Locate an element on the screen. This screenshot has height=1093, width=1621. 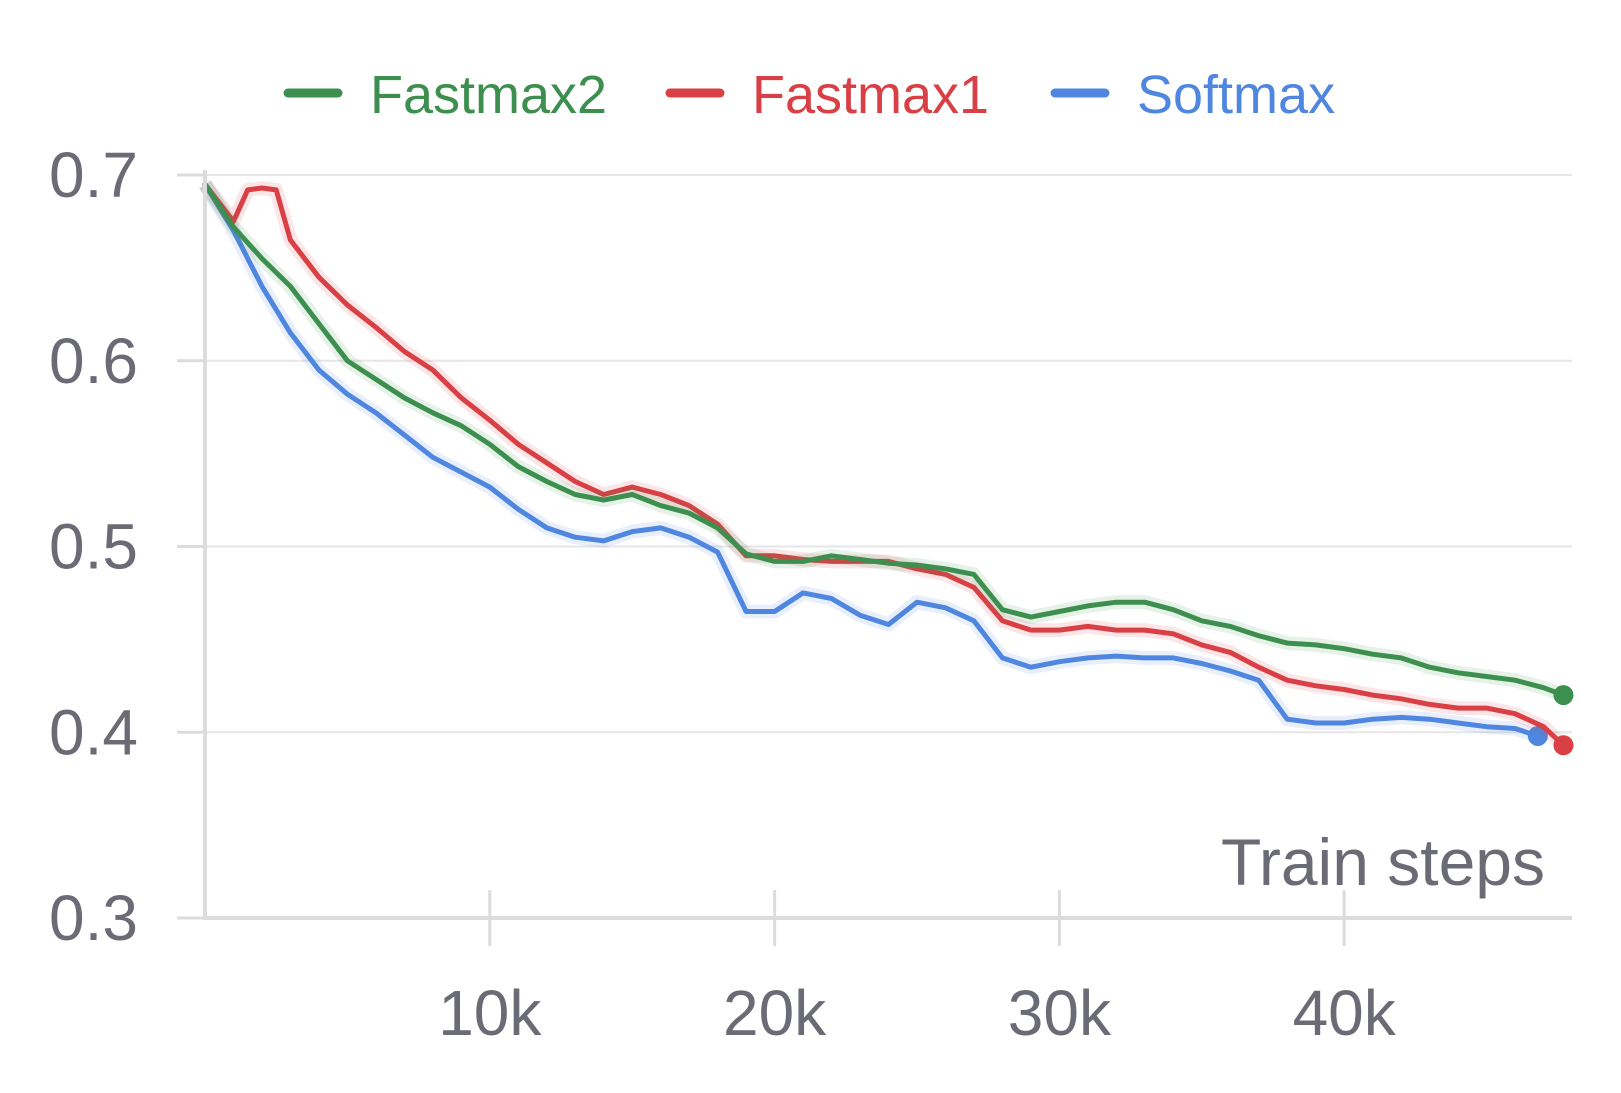
y-tick-label: 0.5 is located at coordinates (93, 547).